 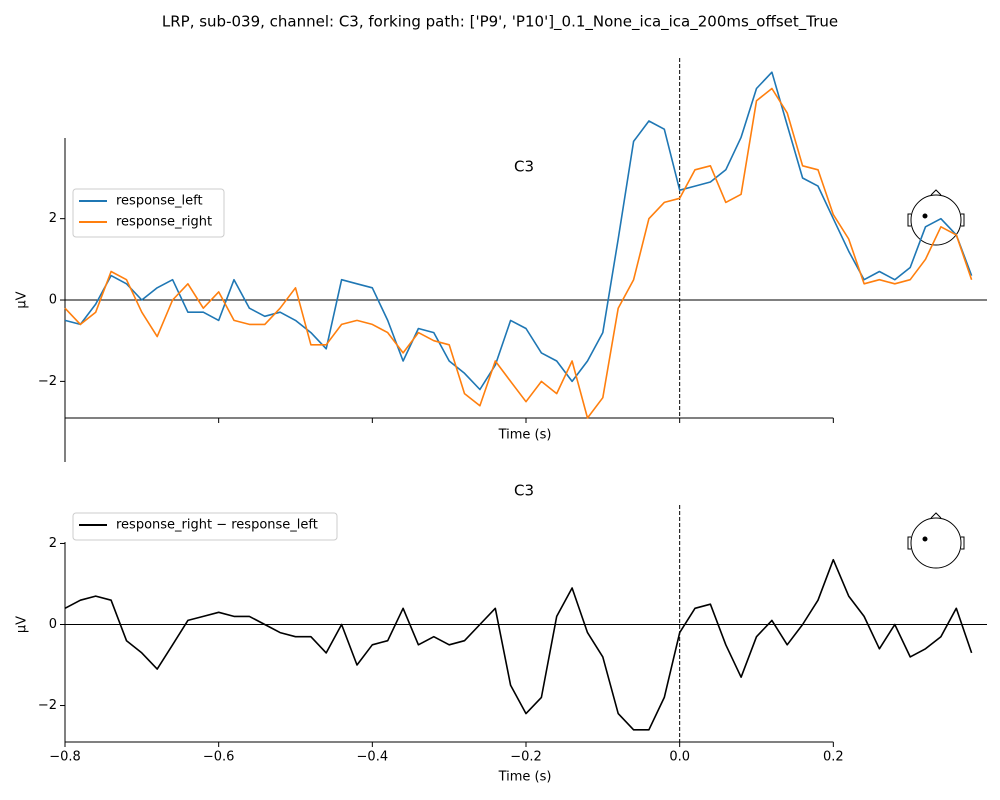 I want to click on legend-label: response_left, so click(x=159, y=201).